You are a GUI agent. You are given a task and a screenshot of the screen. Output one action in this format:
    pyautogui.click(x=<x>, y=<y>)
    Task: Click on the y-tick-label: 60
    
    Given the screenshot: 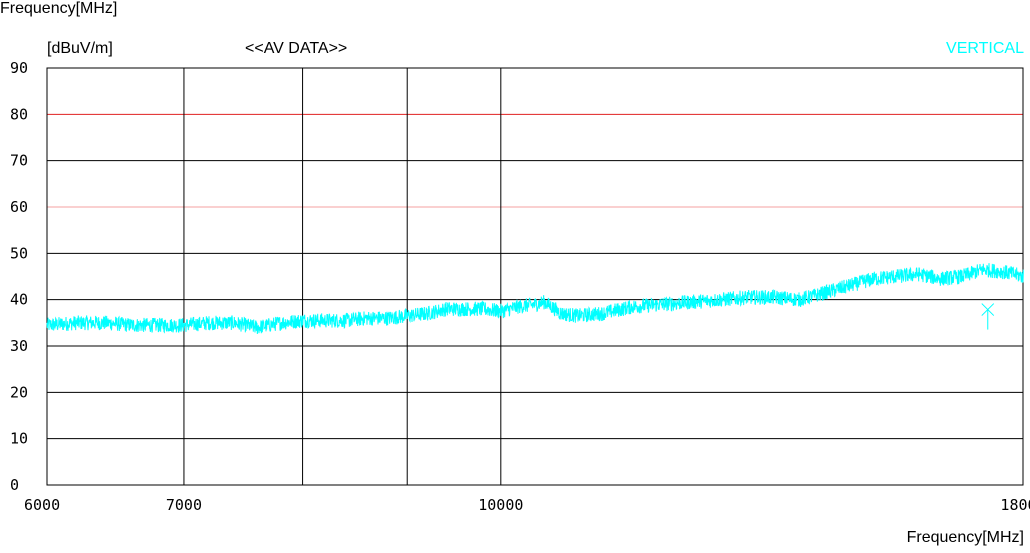 What is the action you would take?
    pyautogui.click(x=19, y=207)
    